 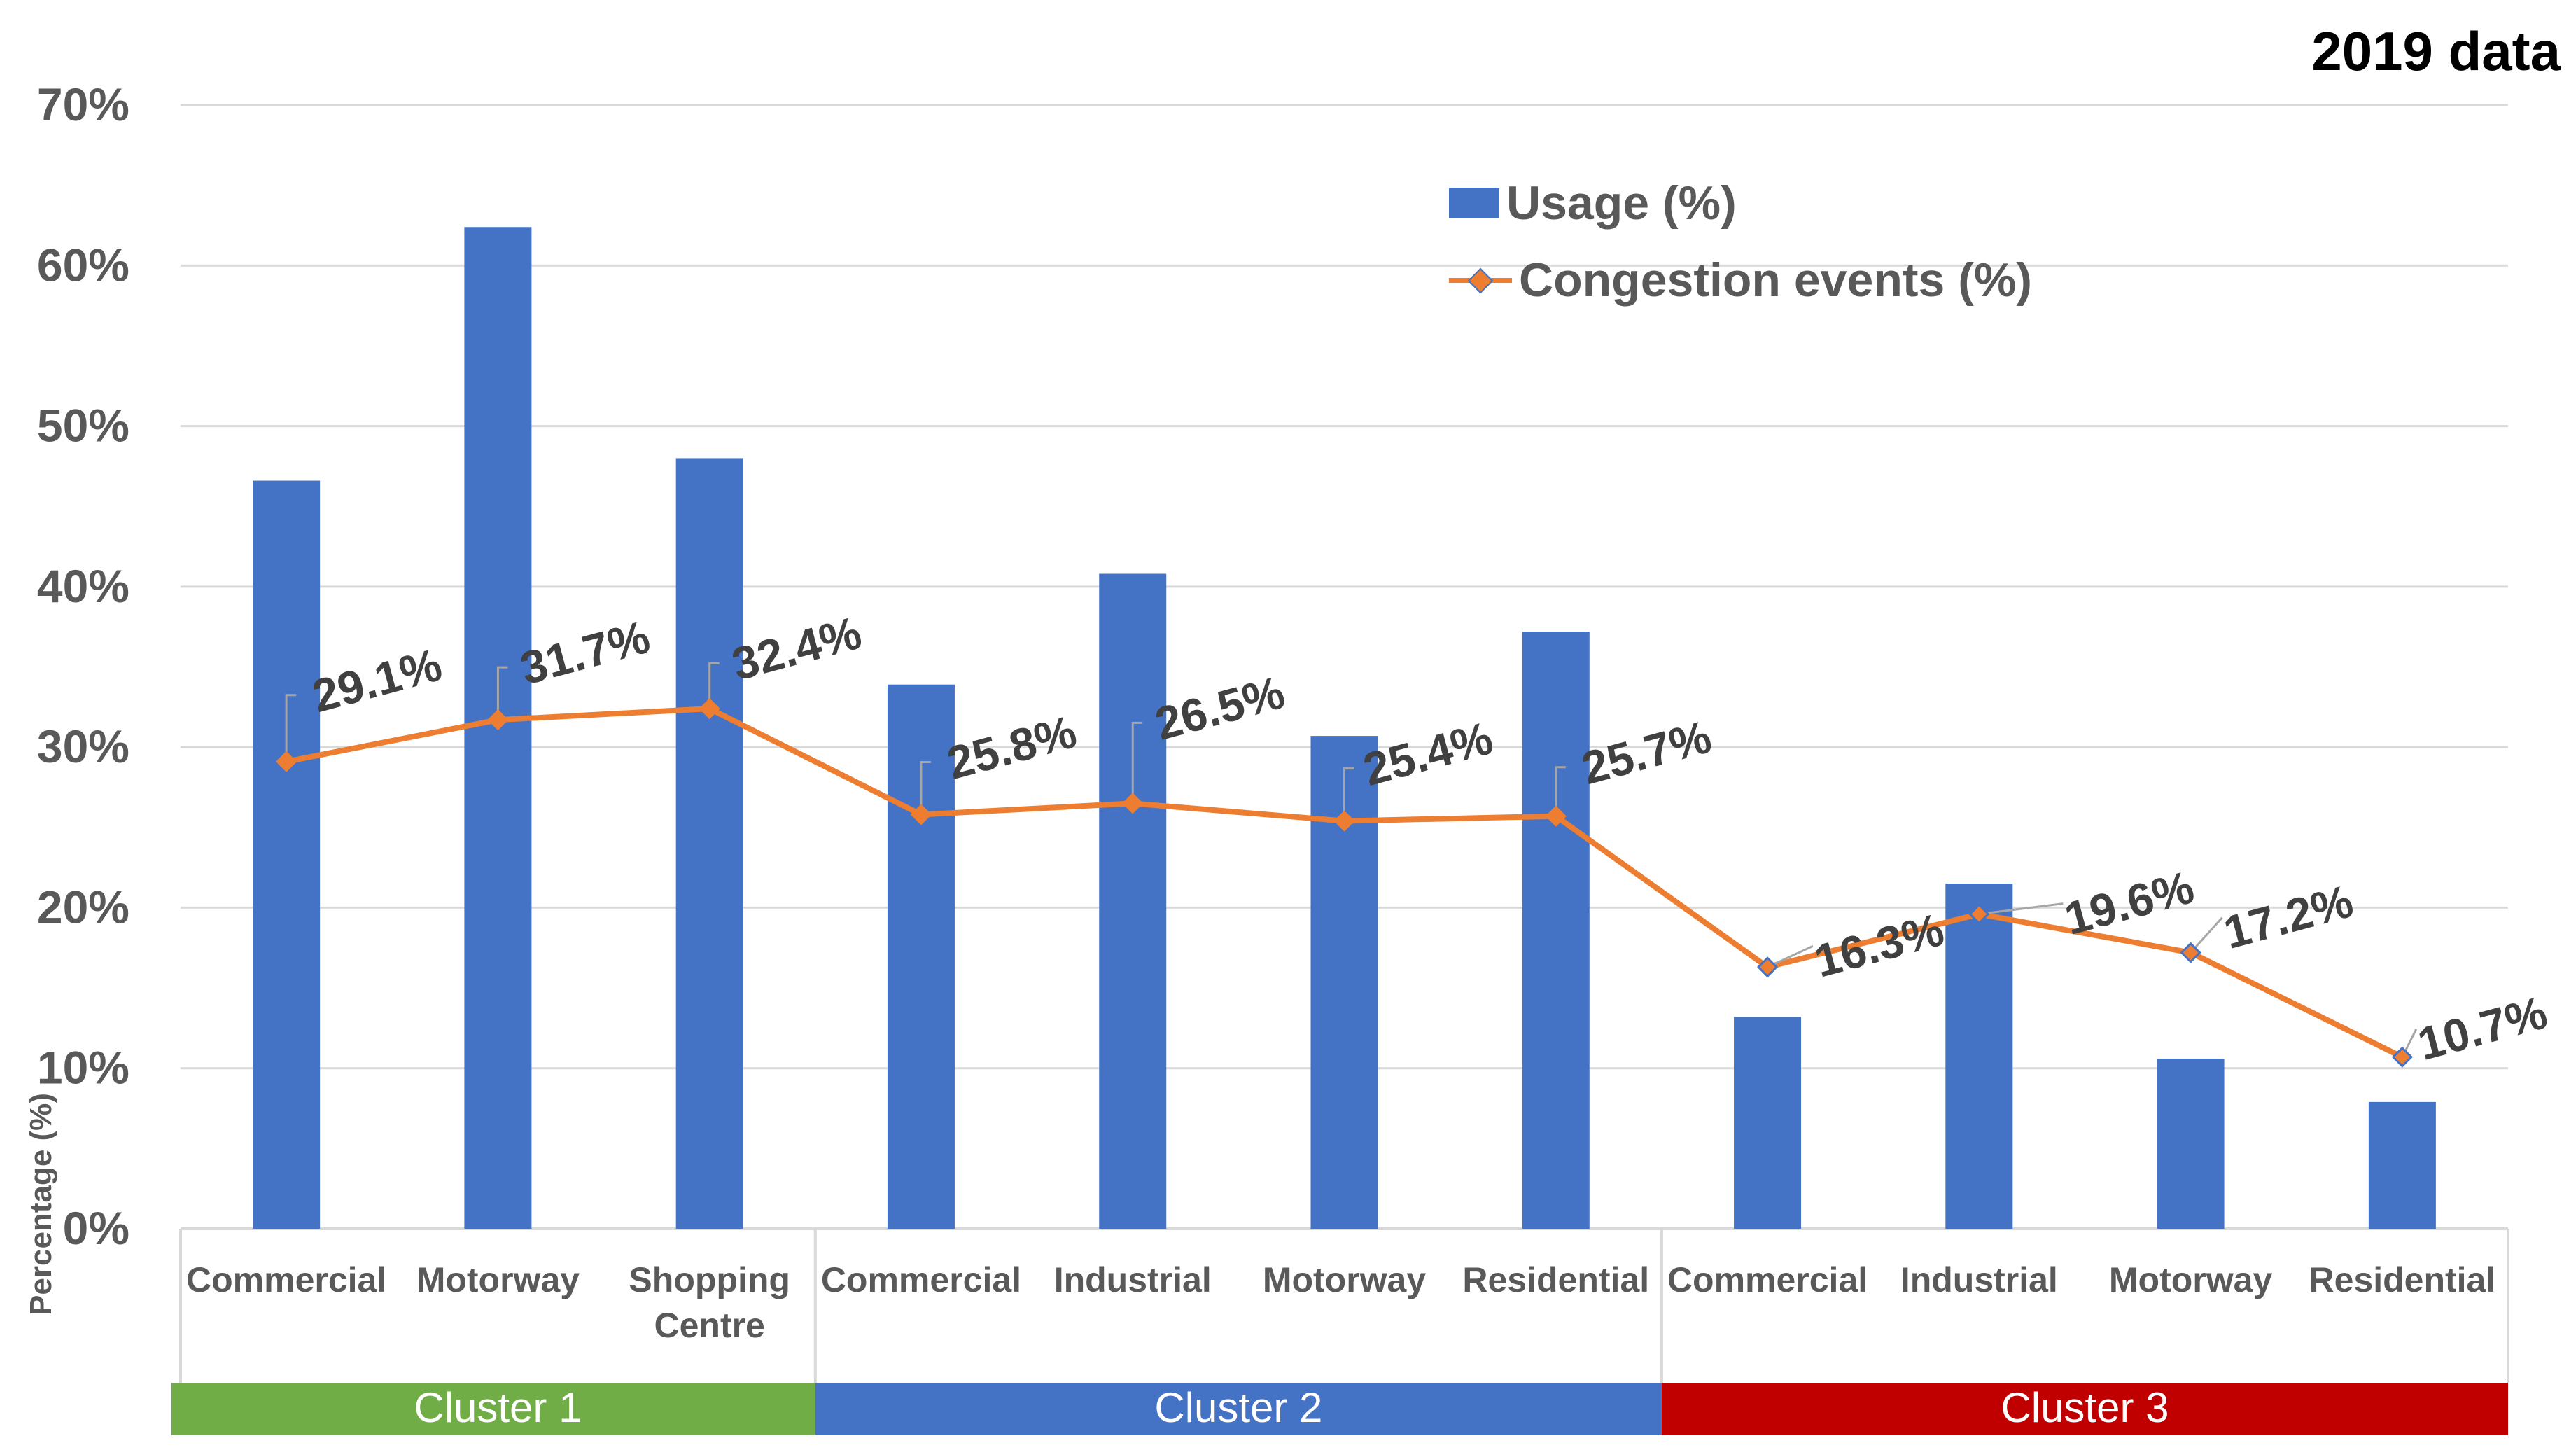 What do you see at coordinates (2288, 916) in the screenshot?
I see `congestion-data-label: 17.2%` at bounding box center [2288, 916].